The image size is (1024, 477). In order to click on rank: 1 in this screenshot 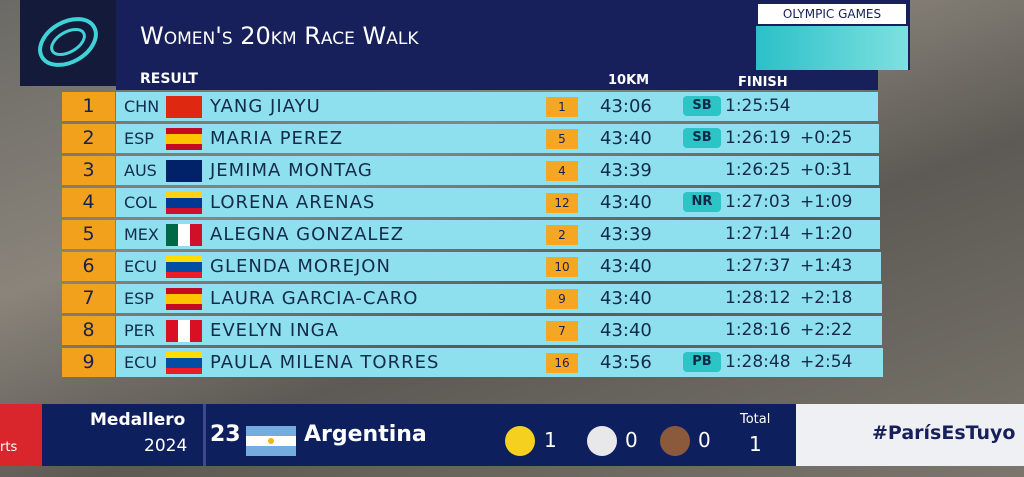, I will do `click(88, 106)`.